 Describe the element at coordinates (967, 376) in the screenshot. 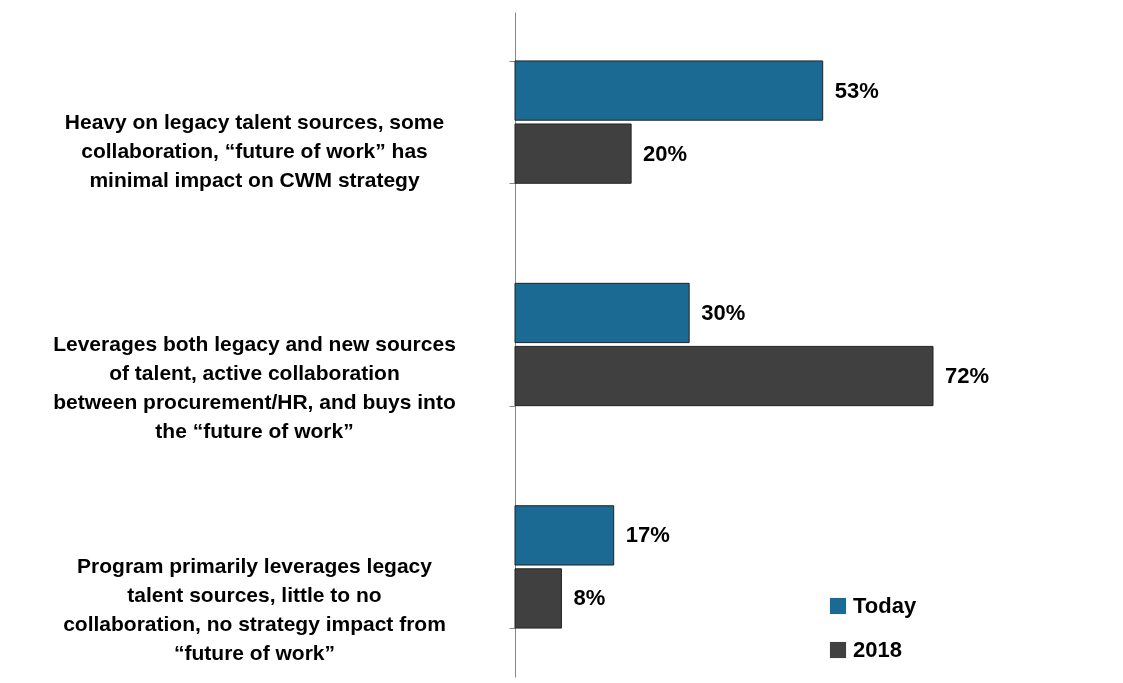

I see `data-label: 72%` at that location.